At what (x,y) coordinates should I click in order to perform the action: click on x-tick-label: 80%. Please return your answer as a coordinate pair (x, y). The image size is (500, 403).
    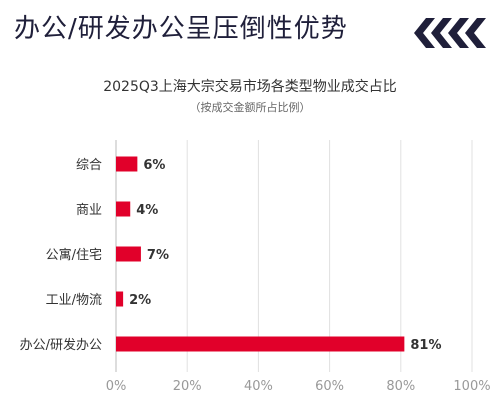
    Looking at the image, I should click on (400, 386).